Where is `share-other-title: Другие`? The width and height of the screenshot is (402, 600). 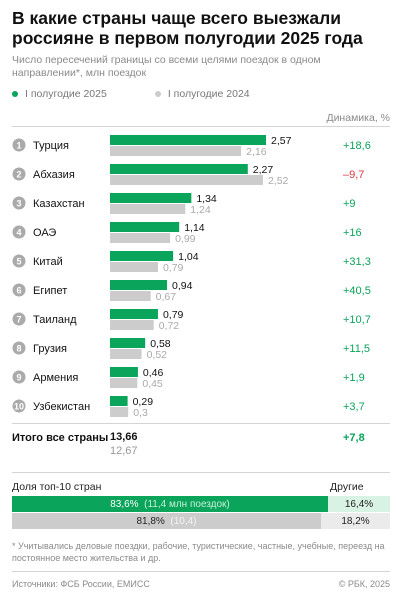
share-other-title: Другие is located at coordinates (347, 487).